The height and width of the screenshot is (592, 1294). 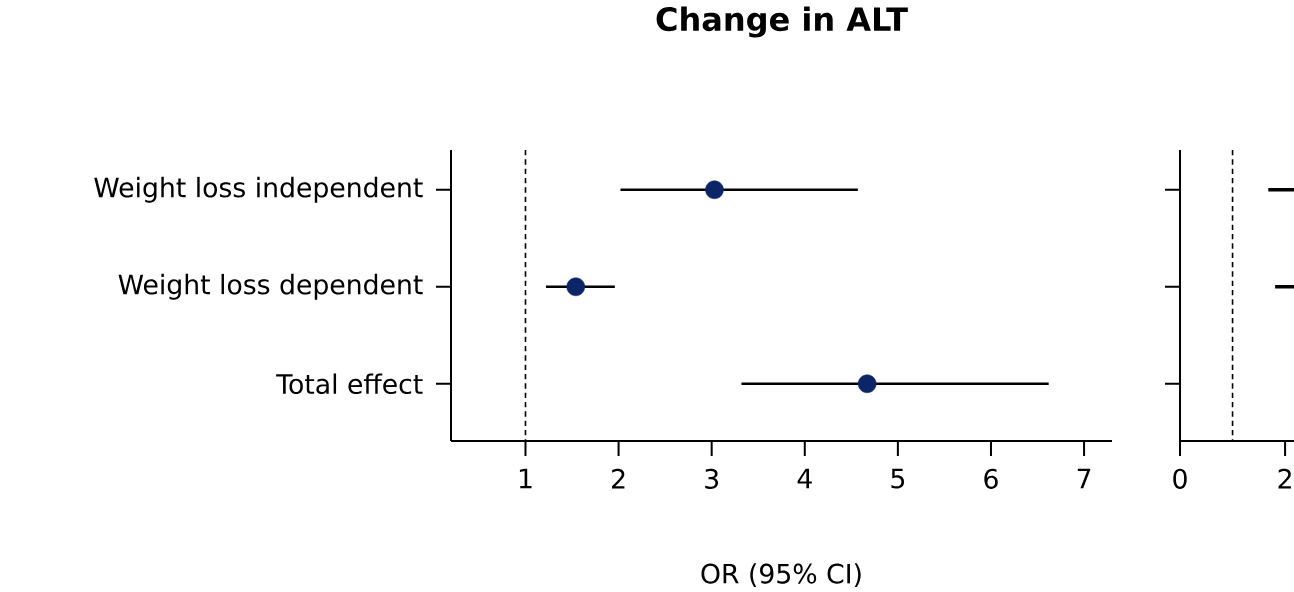 What do you see at coordinates (804, 478) in the screenshot?
I see `x-tick-label: 4` at bounding box center [804, 478].